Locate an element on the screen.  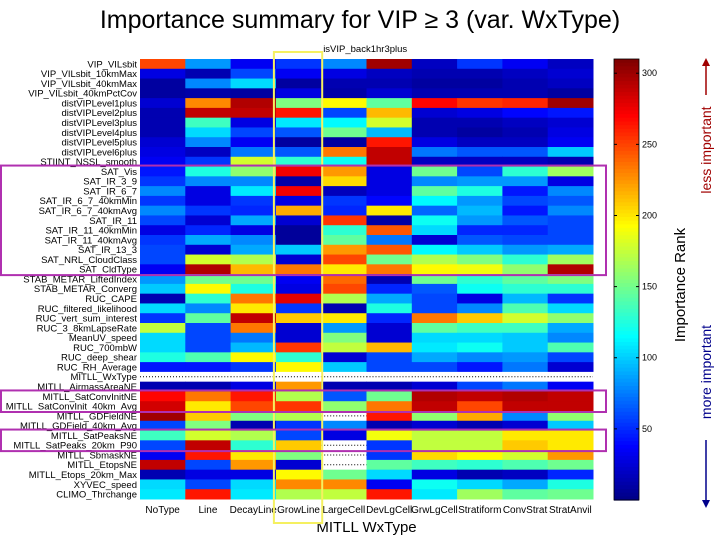
row-label: MITLL_SatConvInitNE is located at coordinates (89, 397).